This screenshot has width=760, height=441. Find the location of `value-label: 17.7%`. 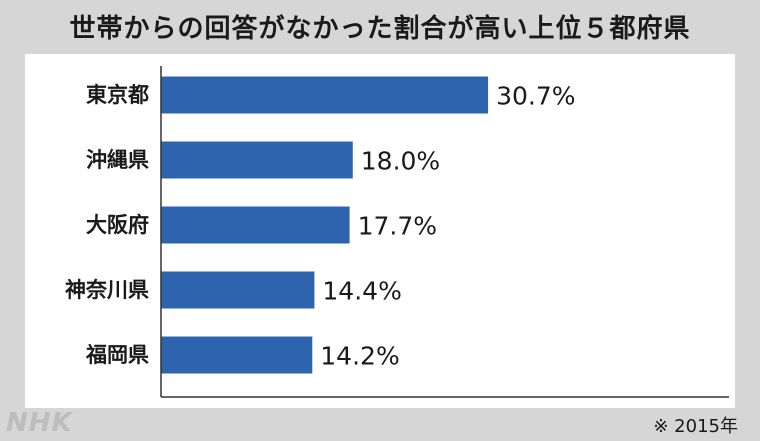

value-label: 17.7% is located at coordinates (397, 226).